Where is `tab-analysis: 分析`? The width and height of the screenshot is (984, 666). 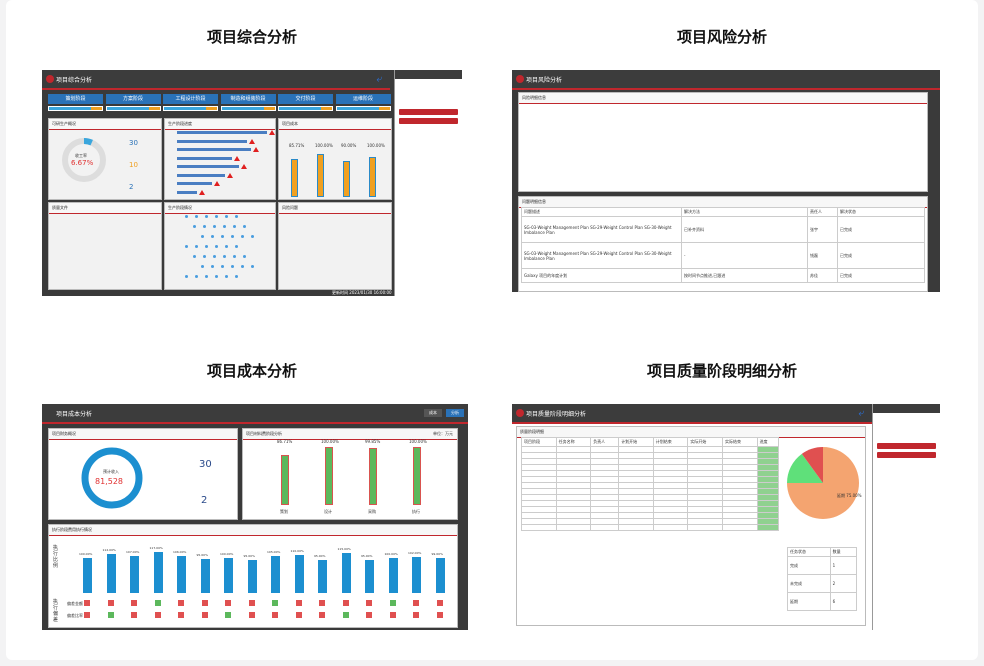
tab-analysis: 分析 is located at coordinates (455, 413).